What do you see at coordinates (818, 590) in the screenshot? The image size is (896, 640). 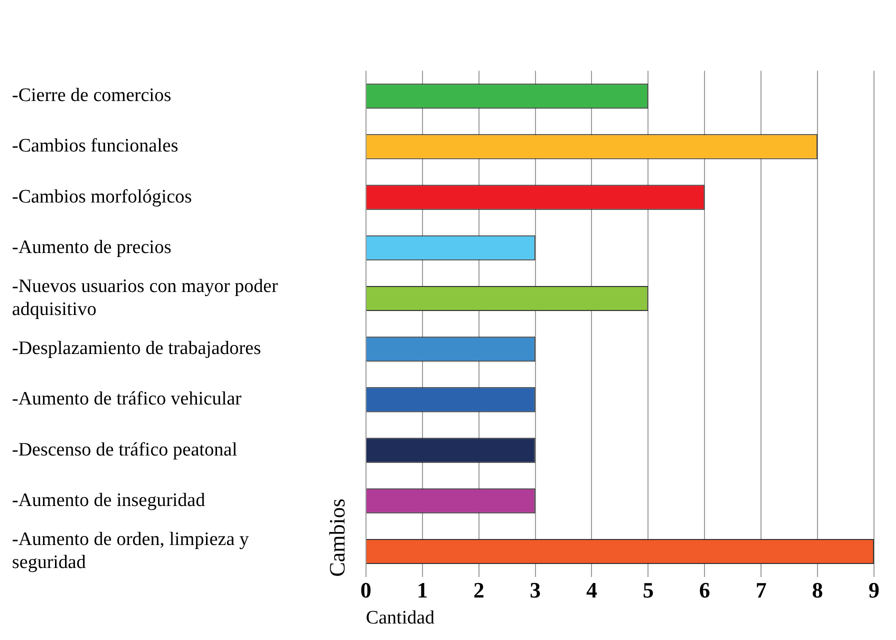 I see `x-tick-label: 8` at bounding box center [818, 590].